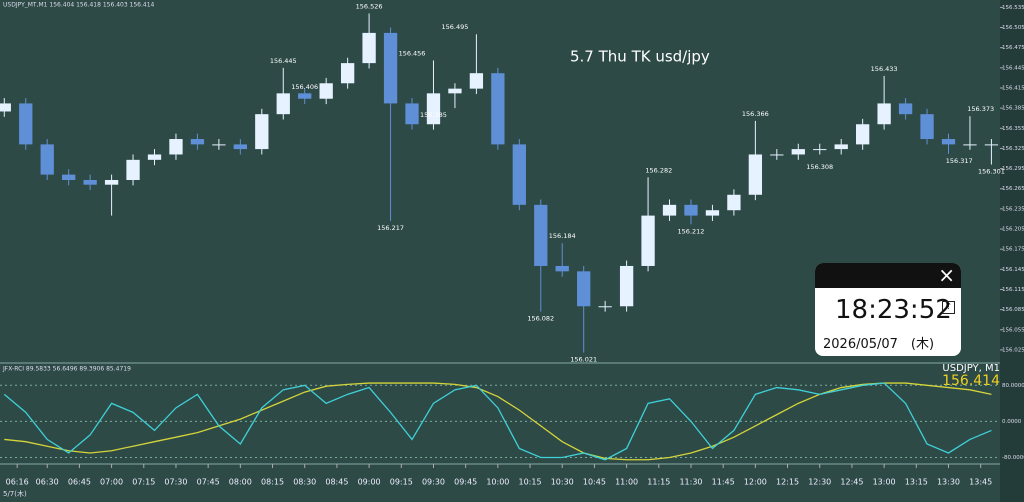 The height and width of the screenshot is (502, 1024). I want to click on x-tick-label: 07:15, so click(143, 482).